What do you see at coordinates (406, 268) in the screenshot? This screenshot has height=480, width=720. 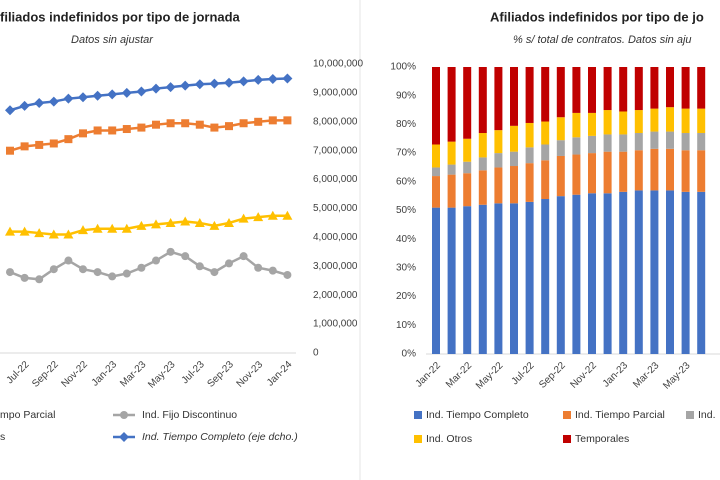 I see `y-tick-label: 30%` at bounding box center [406, 268].